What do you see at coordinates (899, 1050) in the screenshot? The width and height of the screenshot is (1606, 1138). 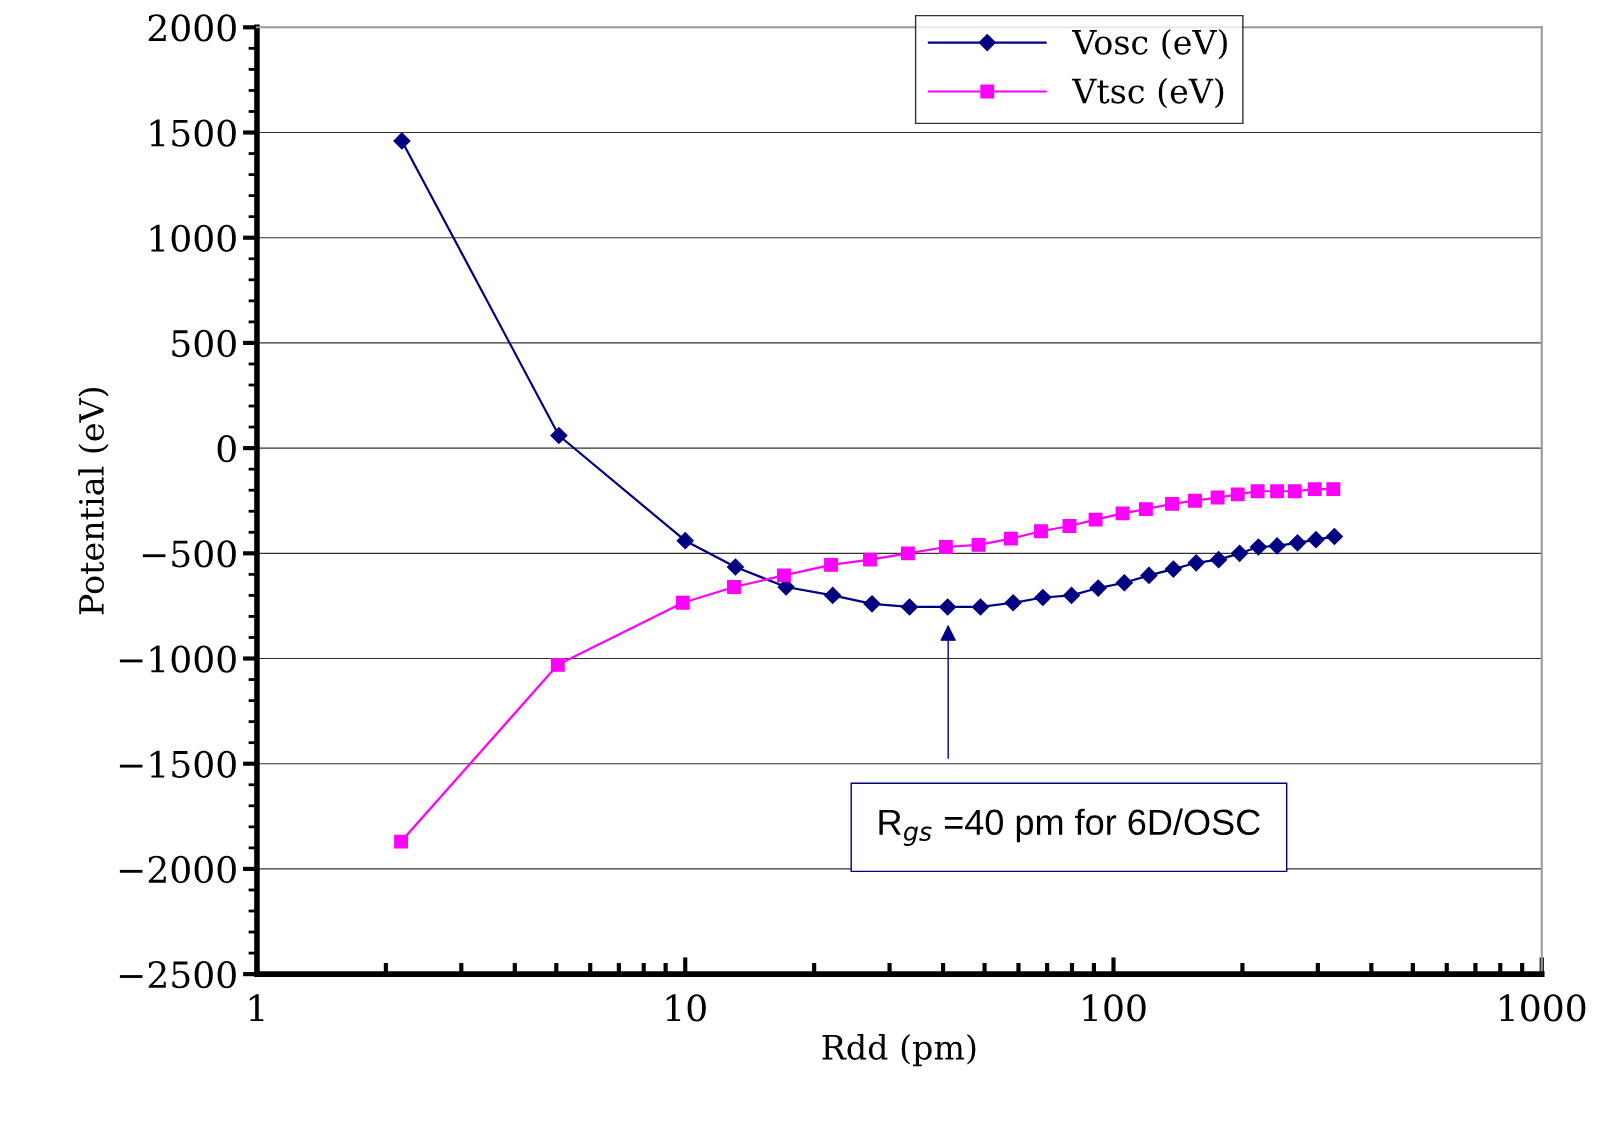 I see `x-axis-title: Rdd (pm)` at bounding box center [899, 1050].